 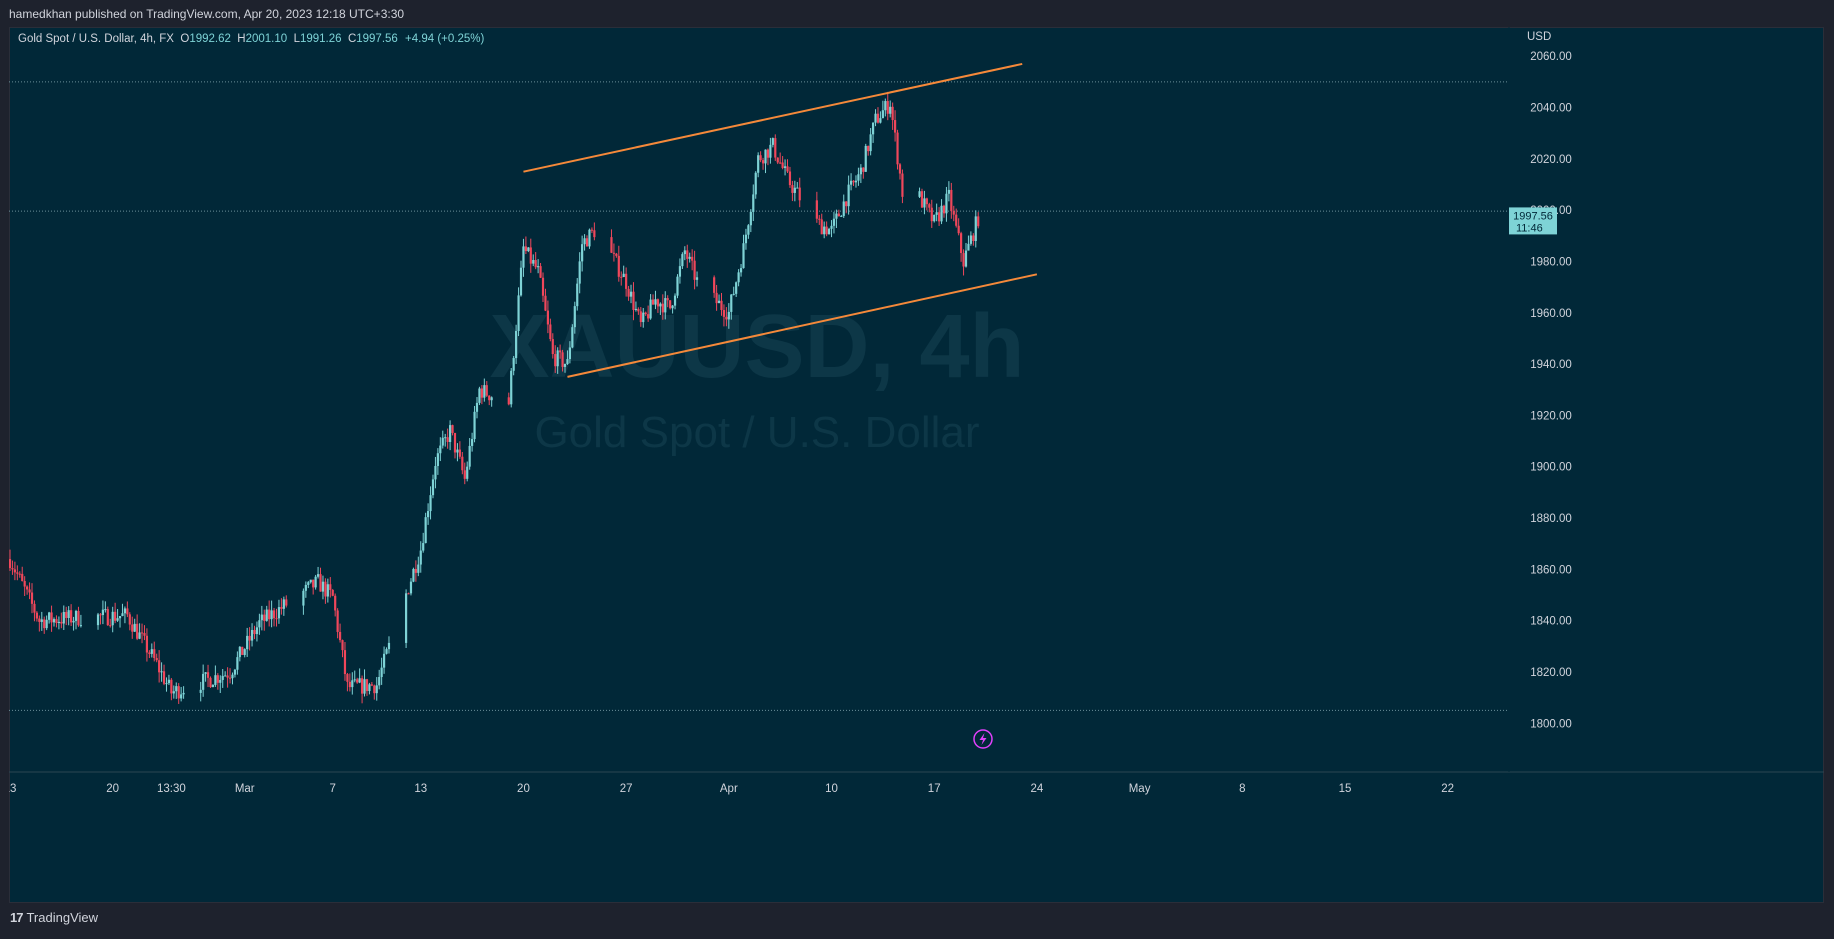 What do you see at coordinates (333, 789) in the screenshot?
I see `time-tick-label: 7` at bounding box center [333, 789].